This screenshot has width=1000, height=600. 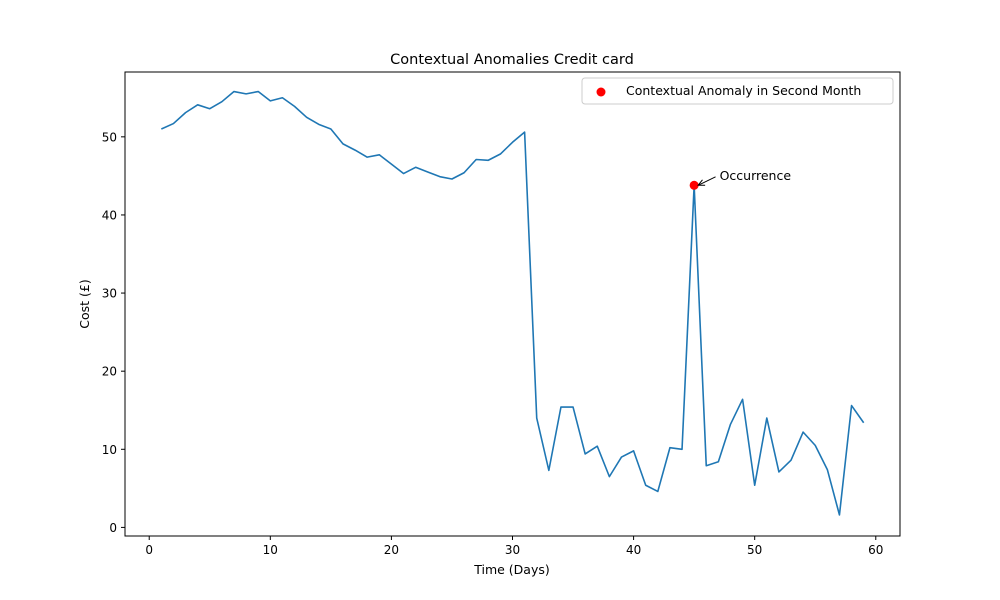 What do you see at coordinates (109, 450) in the screenshot?
I see `y-tick-label: 10` at bounding box center [109, 450].